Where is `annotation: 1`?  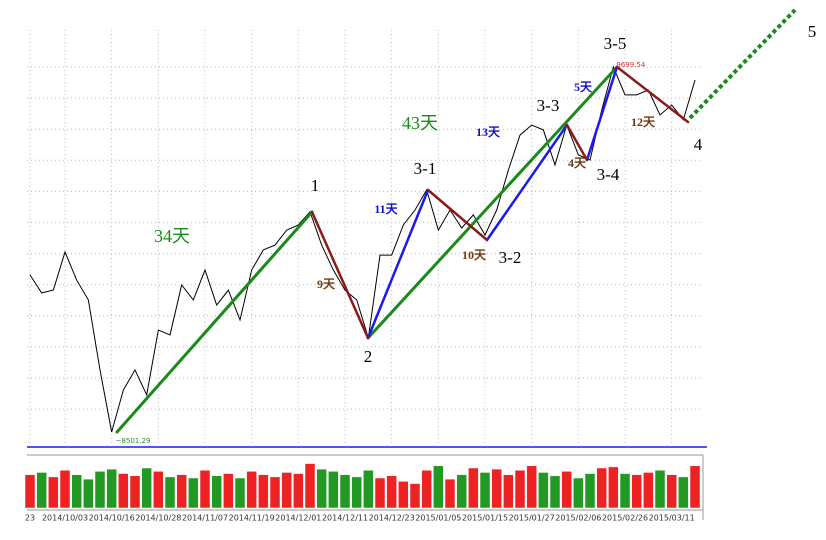 annotation: 1 is located at coordinates (315, 185).